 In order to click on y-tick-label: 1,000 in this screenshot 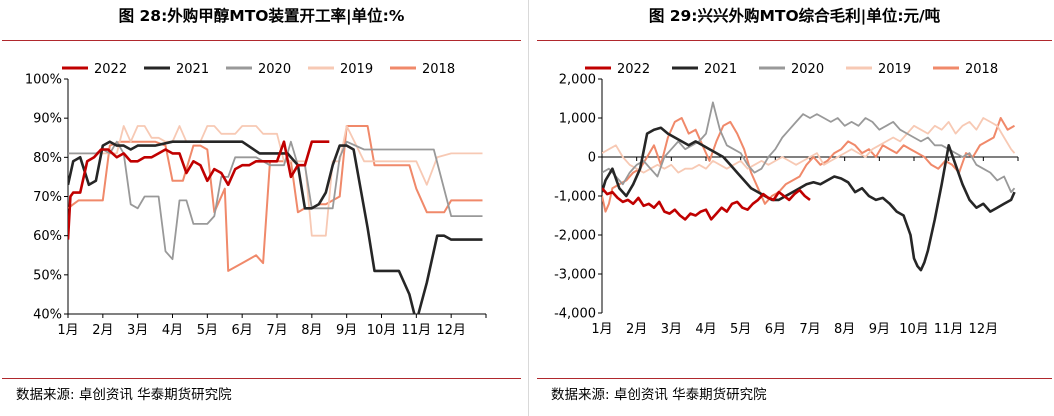, I will do `click(577, 119)`.